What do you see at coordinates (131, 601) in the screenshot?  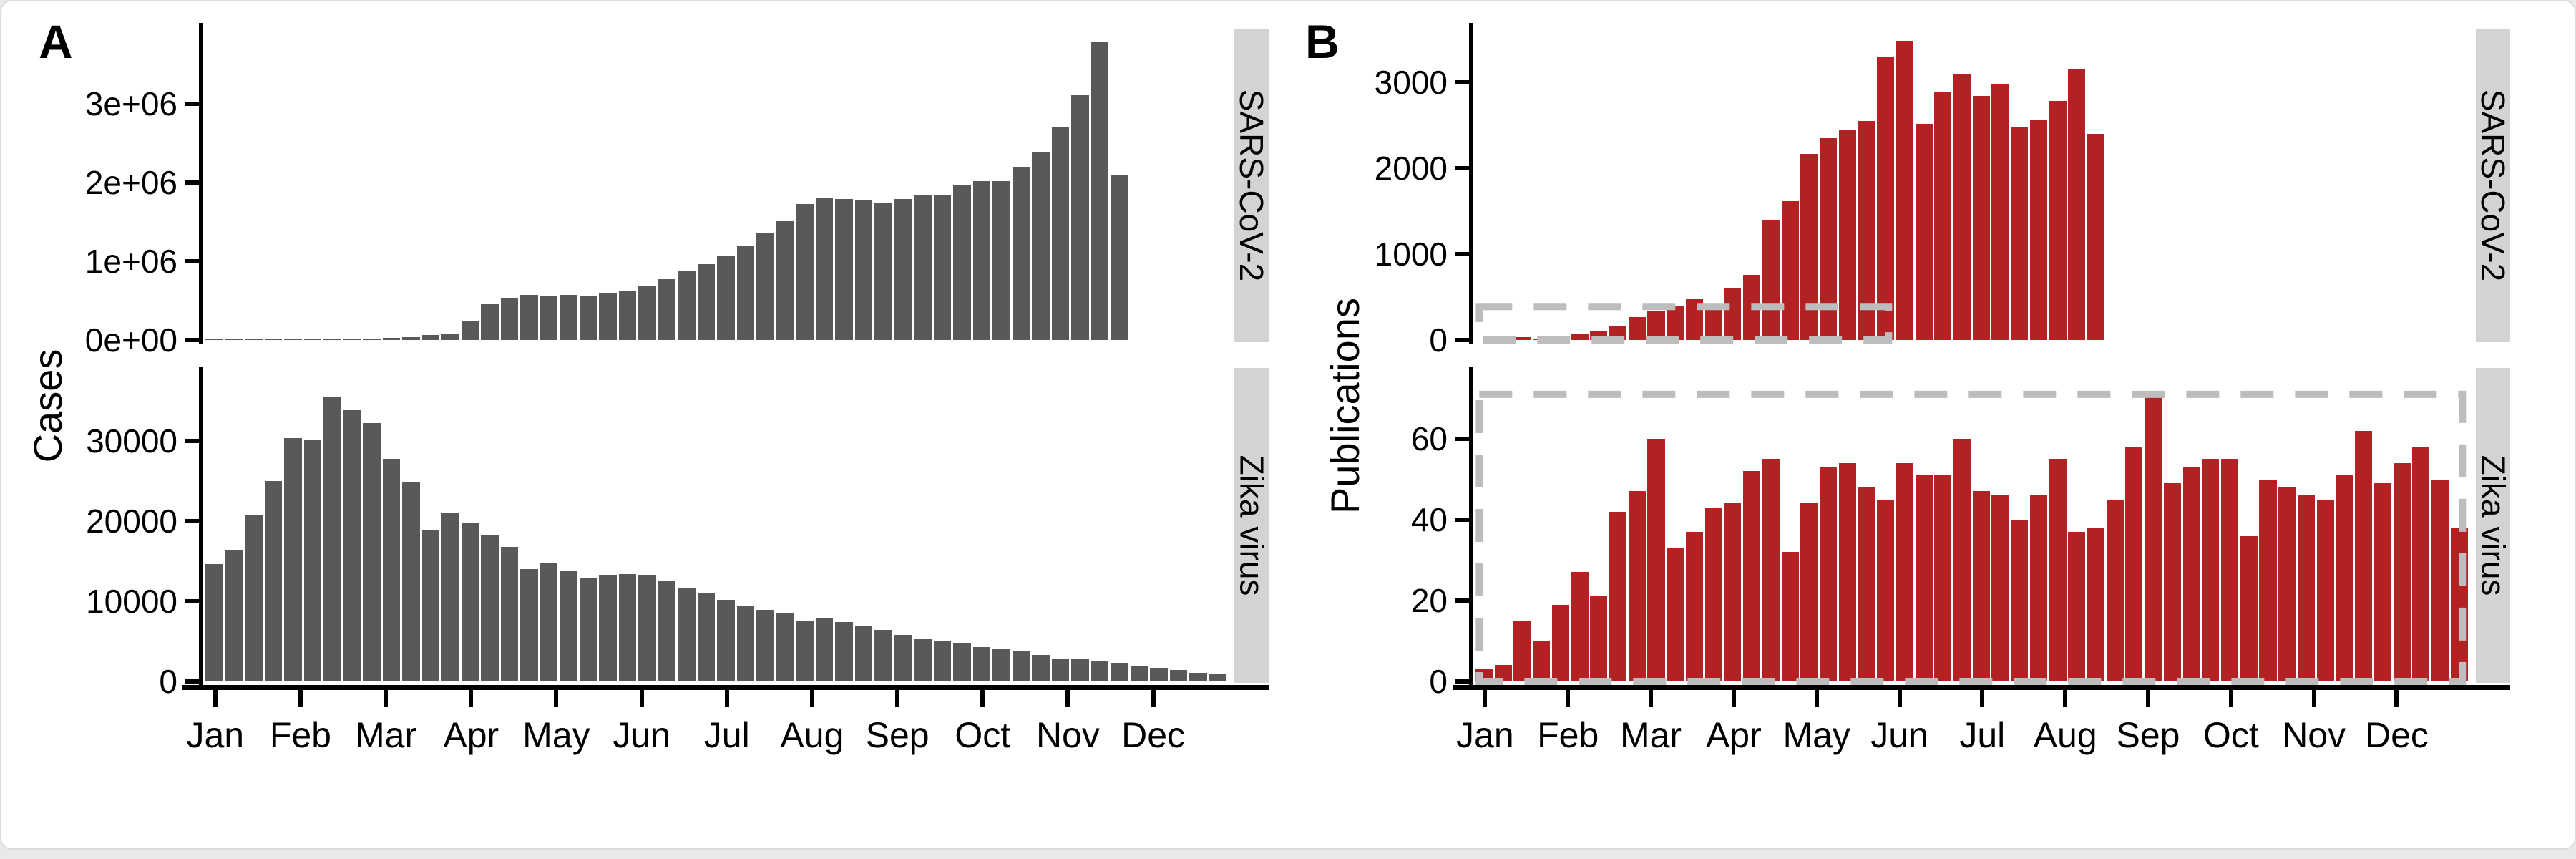 I see `y-tick-label: 10000` at bounding box center [131, 601].